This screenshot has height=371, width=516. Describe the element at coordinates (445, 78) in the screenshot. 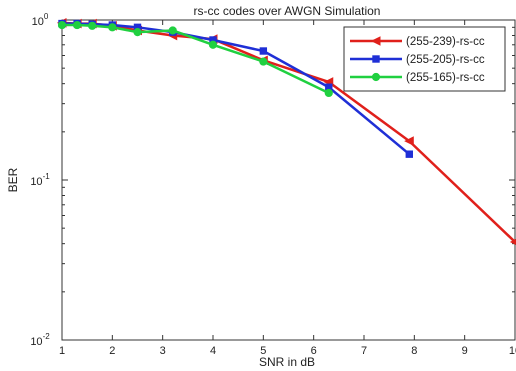

I see `legend-label: (255-165)-rs-cc` at that location.